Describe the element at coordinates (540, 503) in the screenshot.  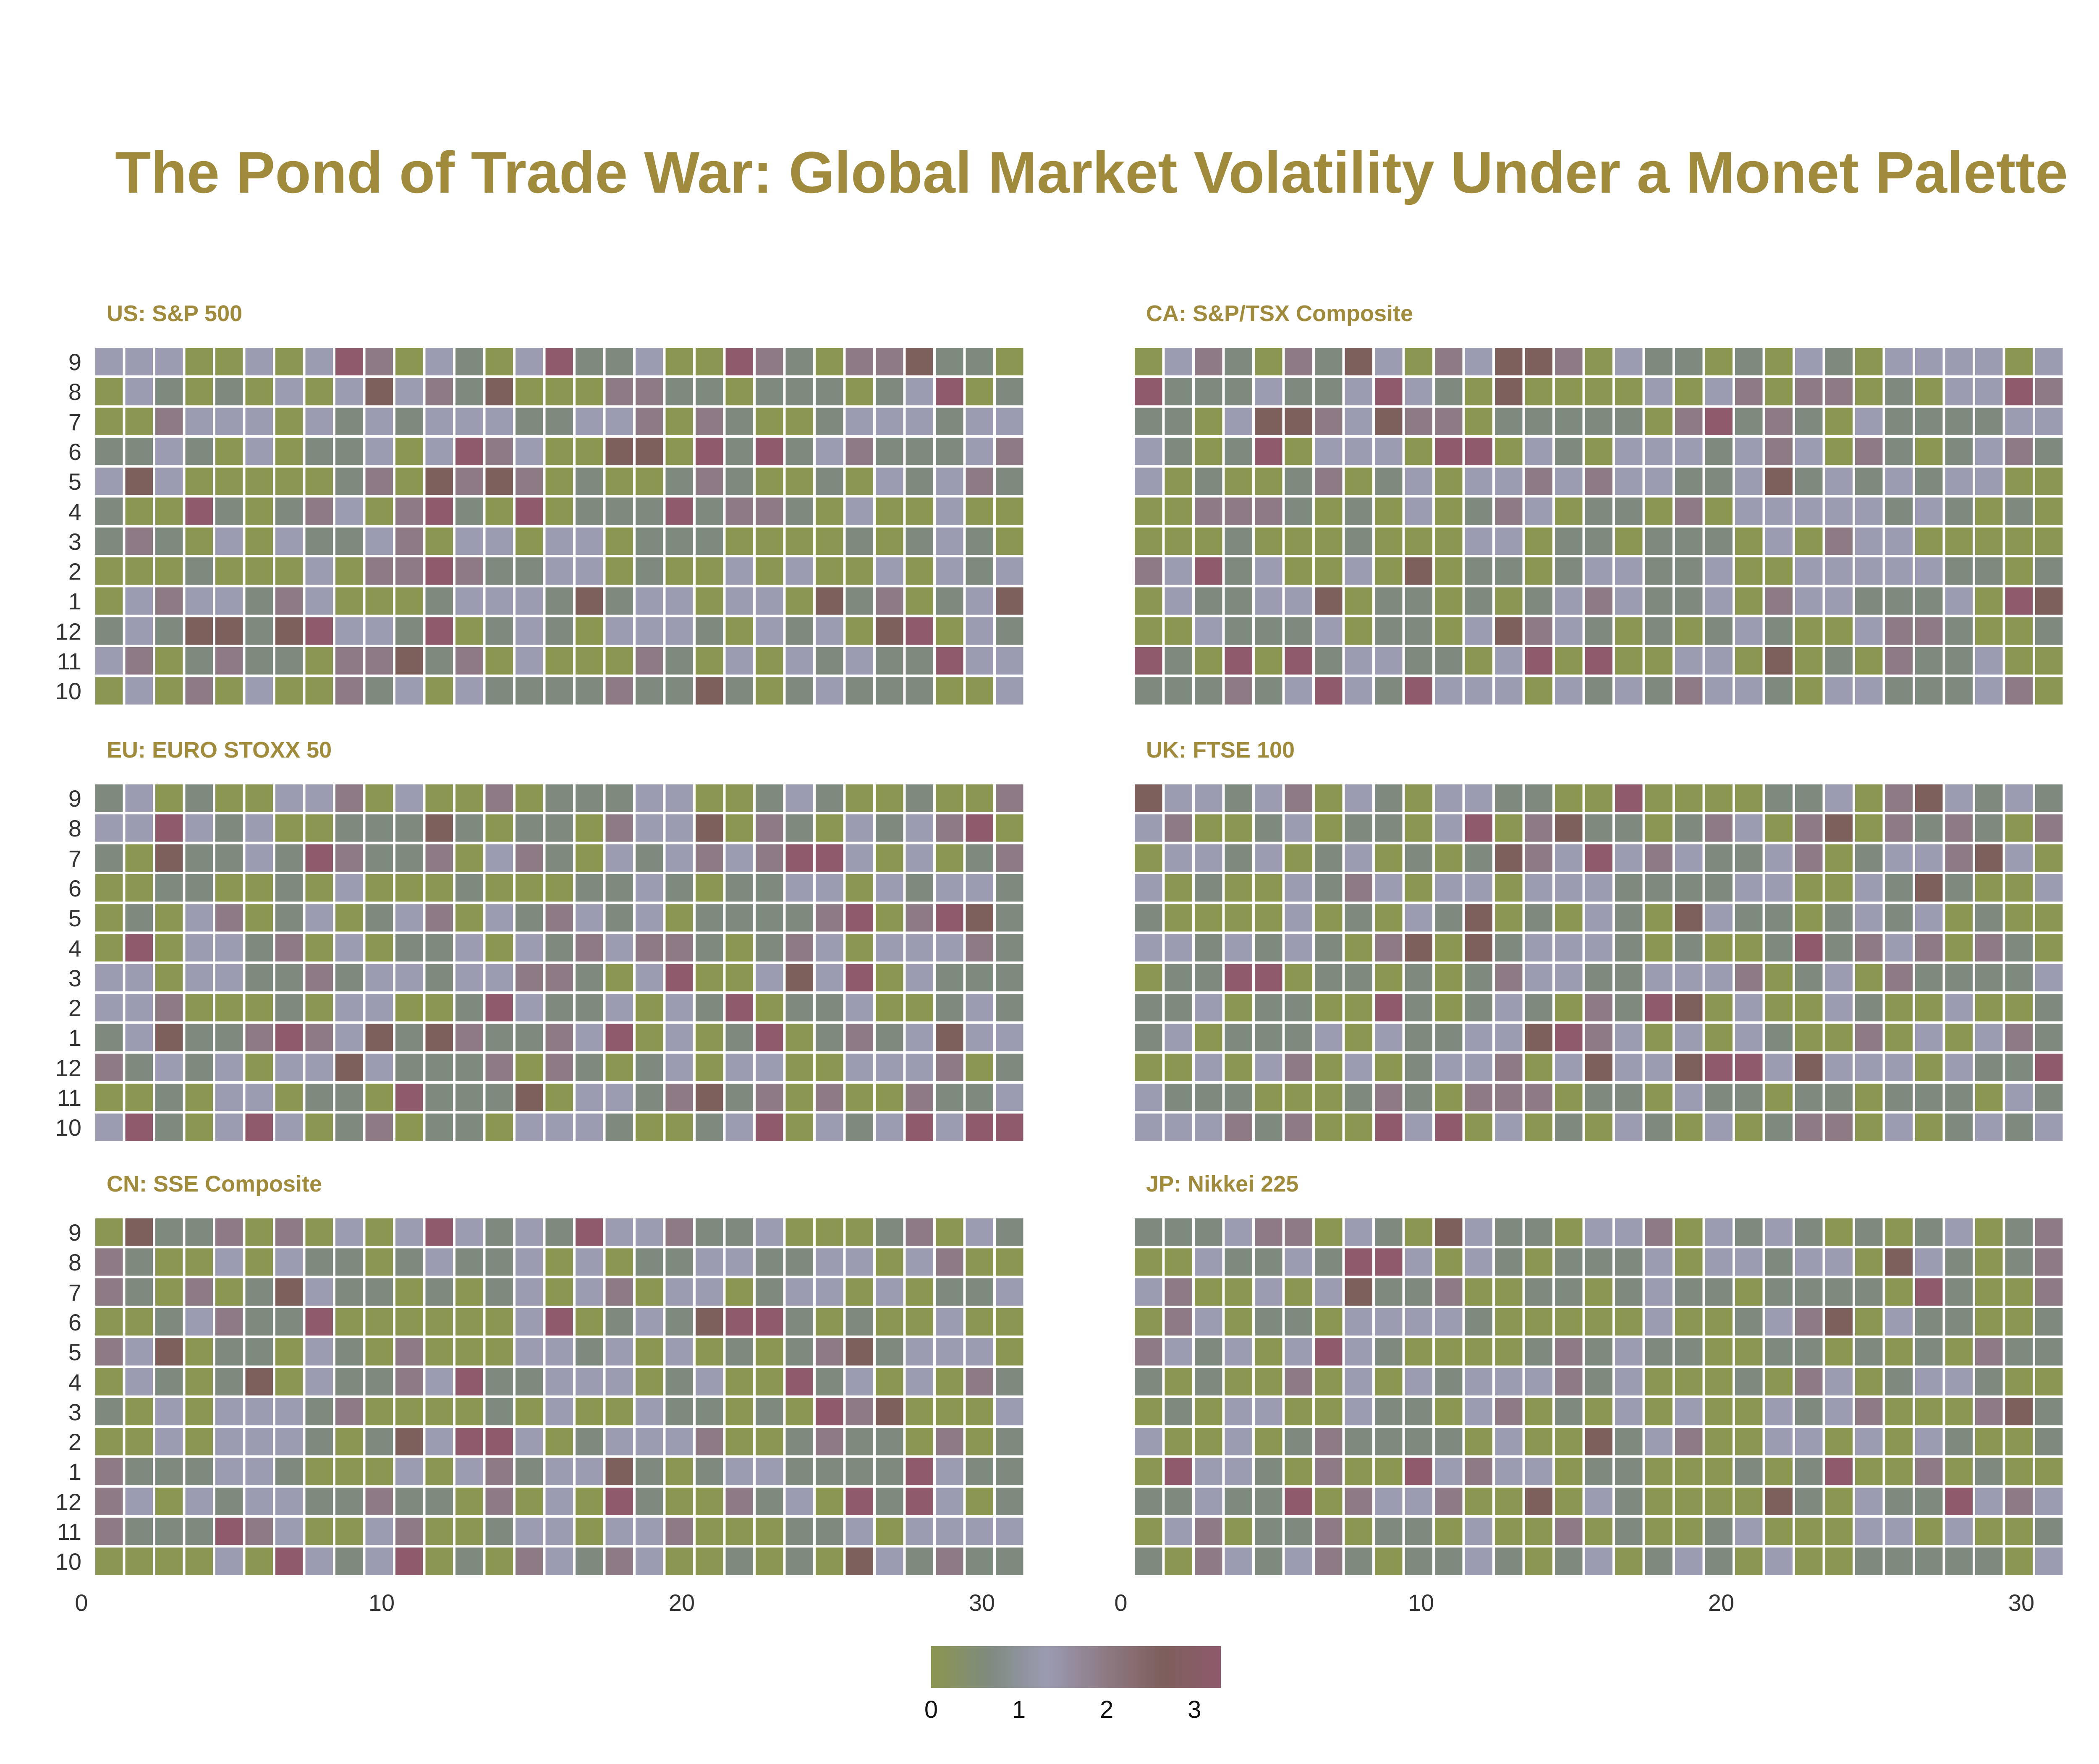
I see `heatmap-panel: US: S&P 500 9 8 7 6 5 4 3 2 1 12 11 10` at that location.